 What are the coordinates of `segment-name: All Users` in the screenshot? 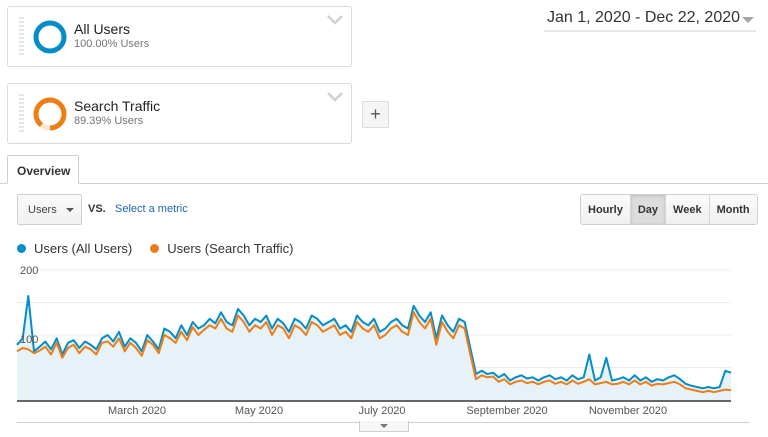 It's located at (102, 29).